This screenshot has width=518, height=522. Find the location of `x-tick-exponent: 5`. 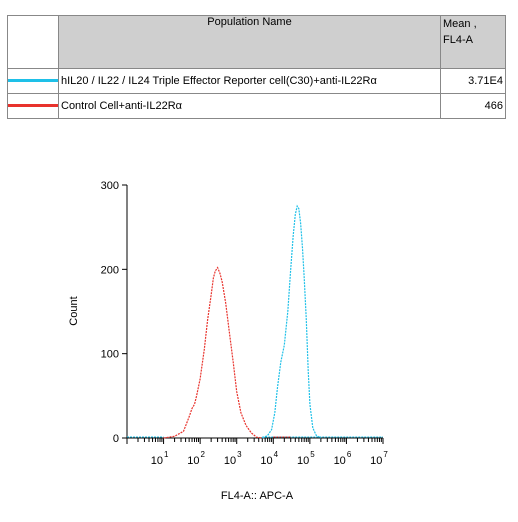

x-tick-exponent: 5 is located at coordinates (312, 454).